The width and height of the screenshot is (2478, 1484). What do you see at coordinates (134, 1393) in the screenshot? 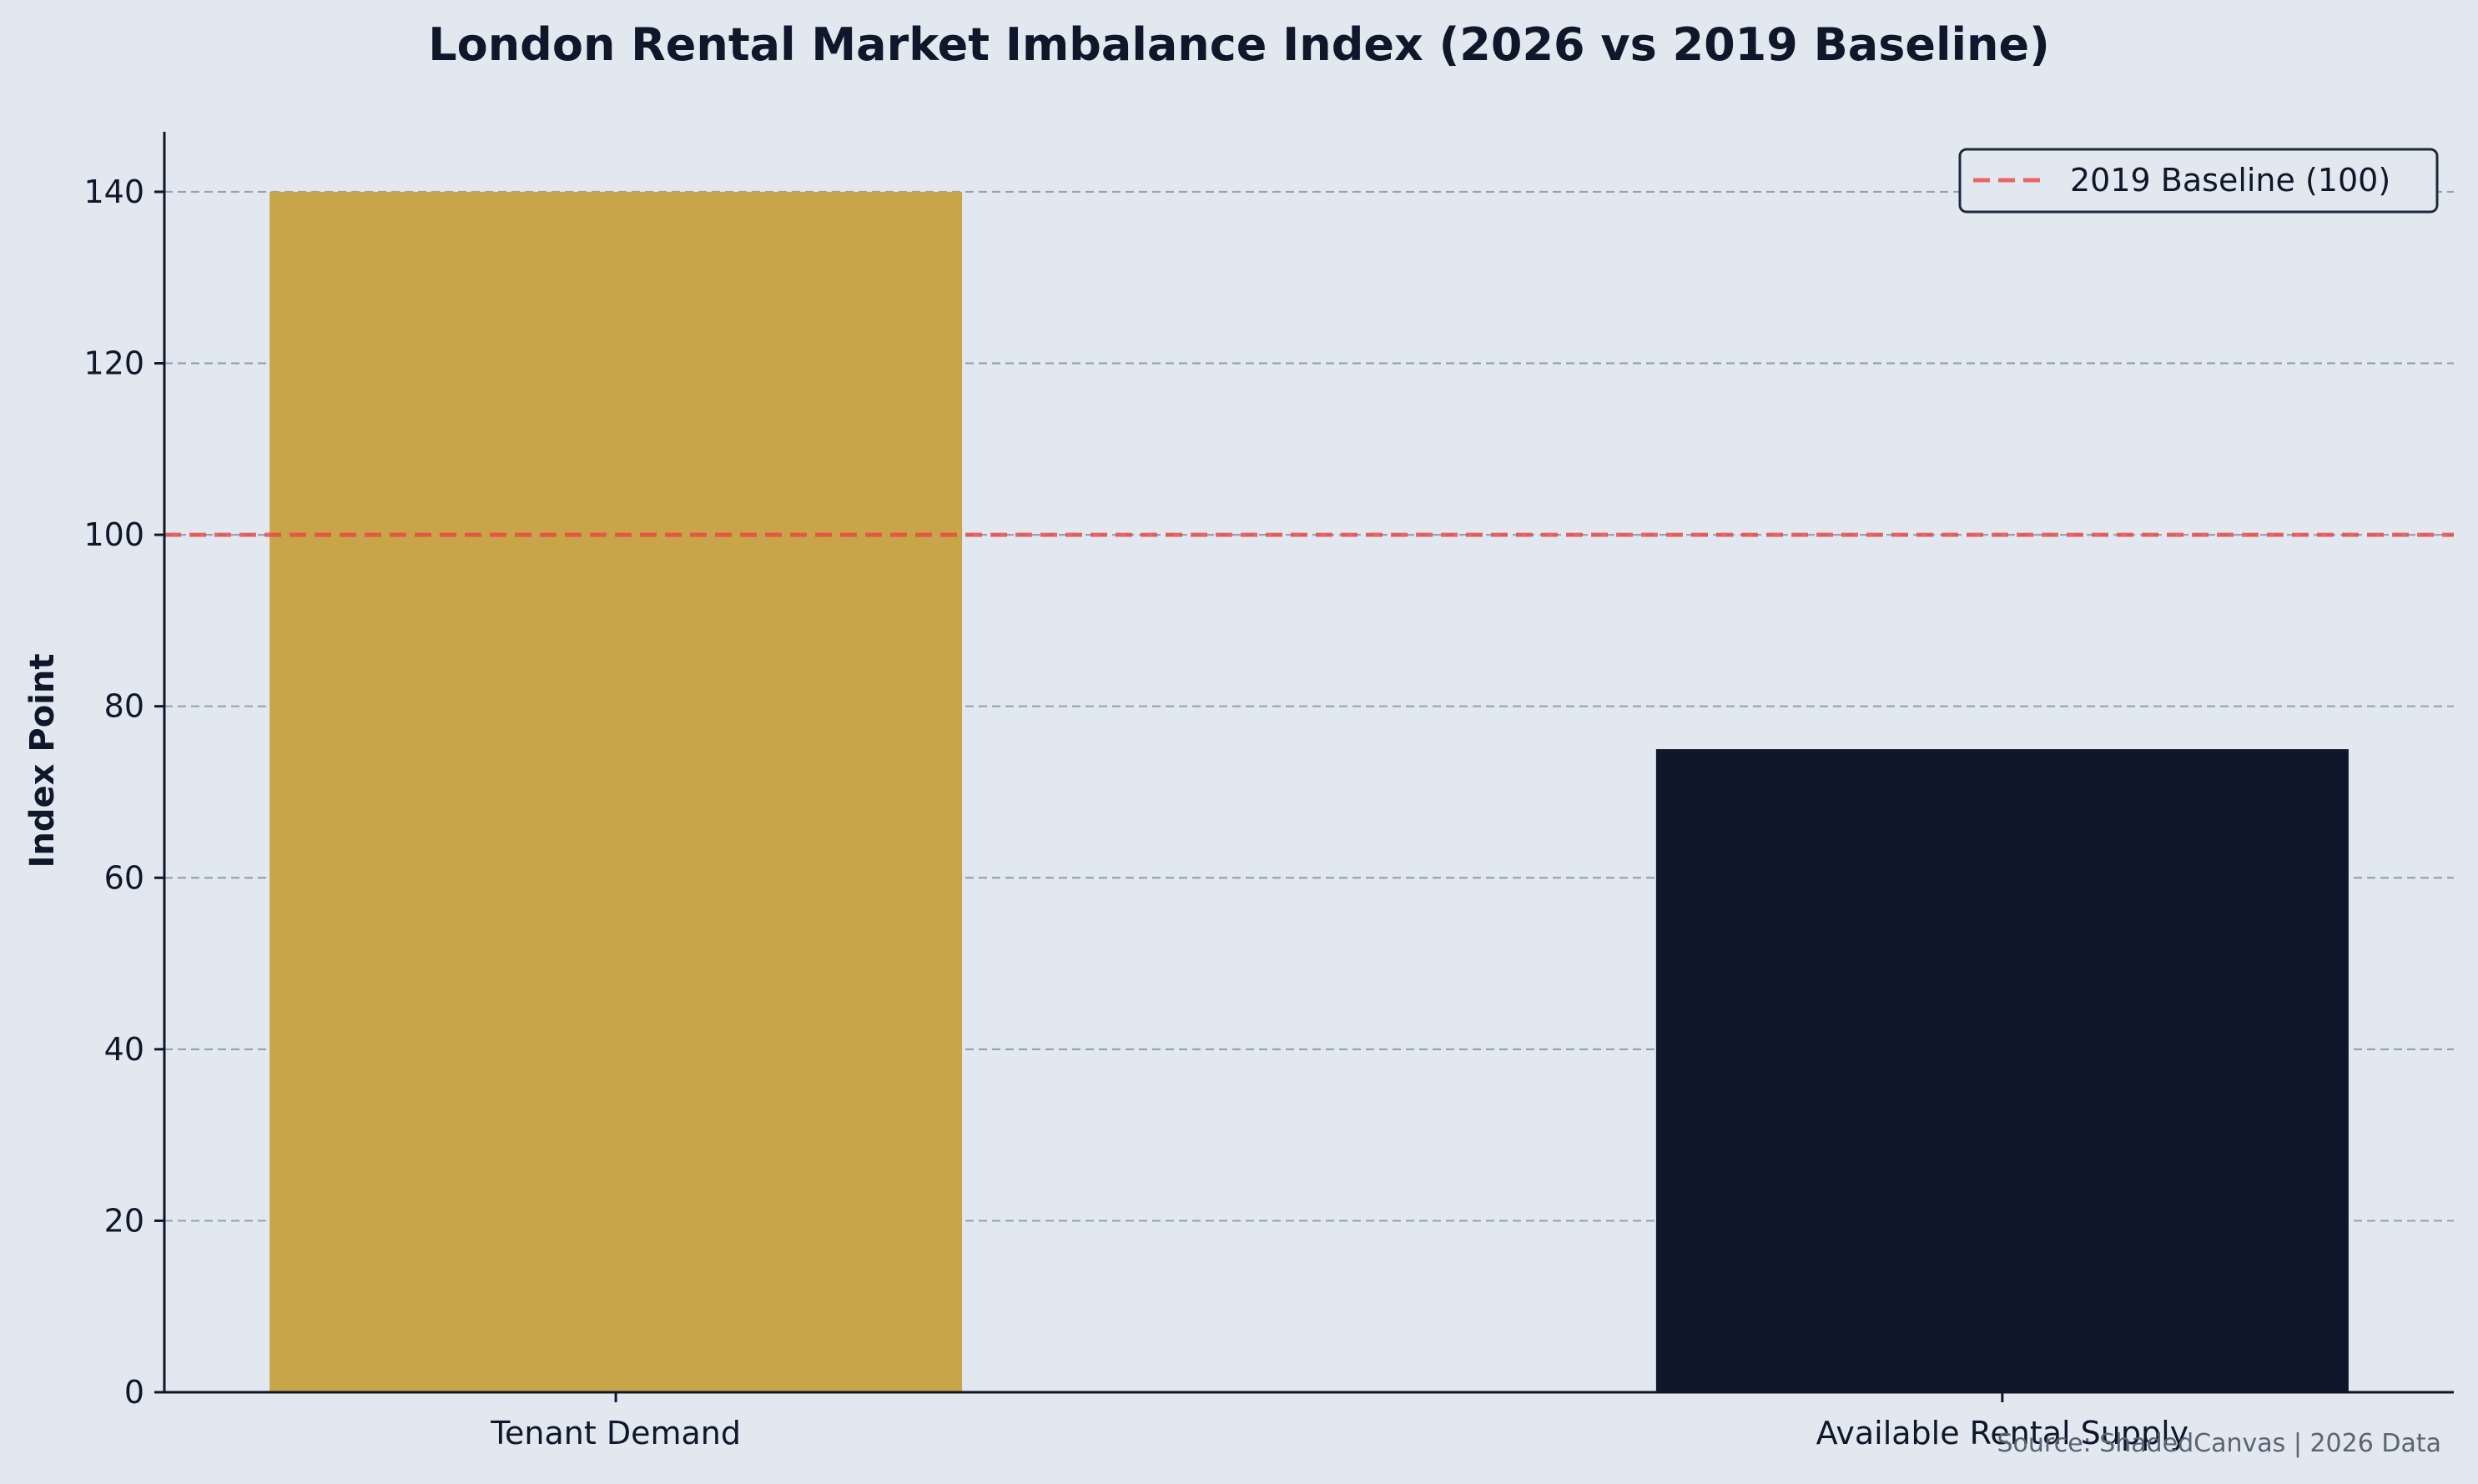
I see `y-tick-label: 0` at bounding box center [134, 1393].